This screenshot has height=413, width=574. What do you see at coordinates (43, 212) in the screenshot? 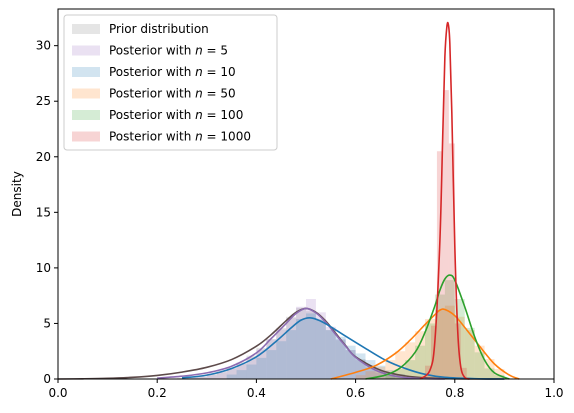
I see `y-tick-label-15: 15` at bounding box center [43, 212].